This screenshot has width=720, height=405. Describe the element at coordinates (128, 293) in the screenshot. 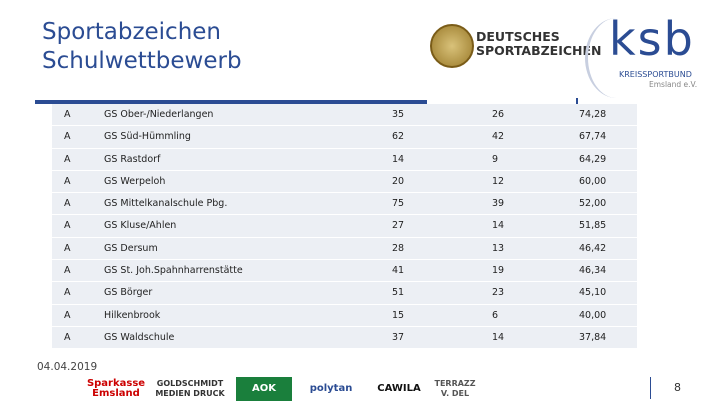

I see `table-cell: GS Börger` at that location.